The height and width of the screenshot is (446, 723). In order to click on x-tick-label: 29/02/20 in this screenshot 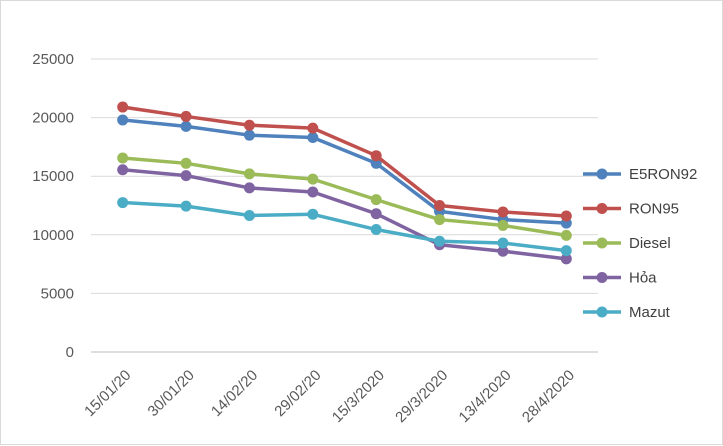, I will do `click(297, 393)`.